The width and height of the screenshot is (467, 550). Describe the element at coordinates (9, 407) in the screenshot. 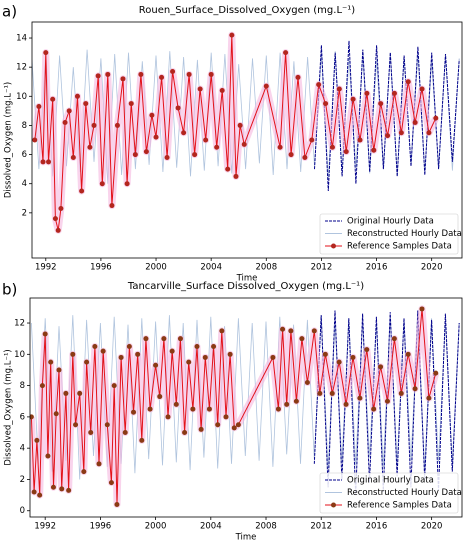

I see `y-axis-label: Dissolved_Oxygen (mg.L⁻¹)` at that location.